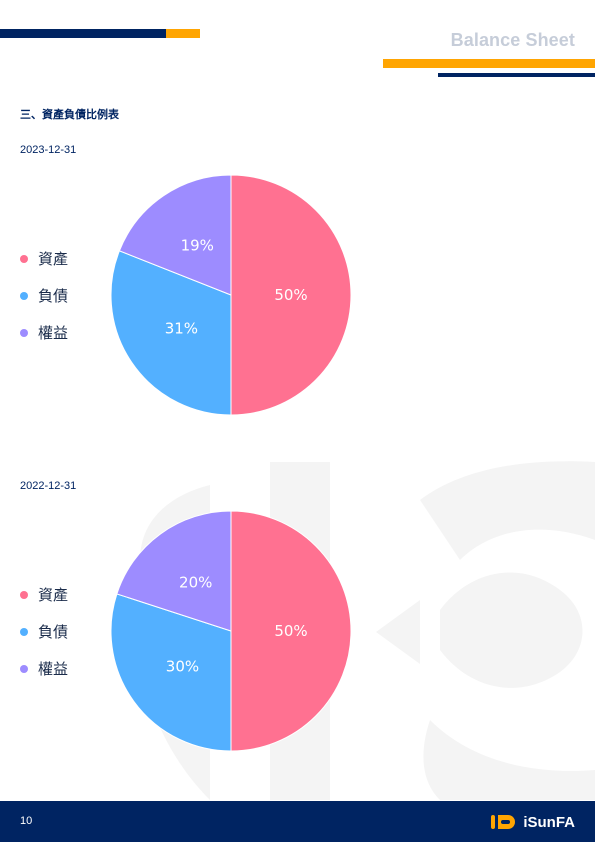 The height and width of the screenshot is (842, 595). Describe the element at coordinates (181, 329) in the screenshot. I see `pie-slice-label: 31%` at that location.